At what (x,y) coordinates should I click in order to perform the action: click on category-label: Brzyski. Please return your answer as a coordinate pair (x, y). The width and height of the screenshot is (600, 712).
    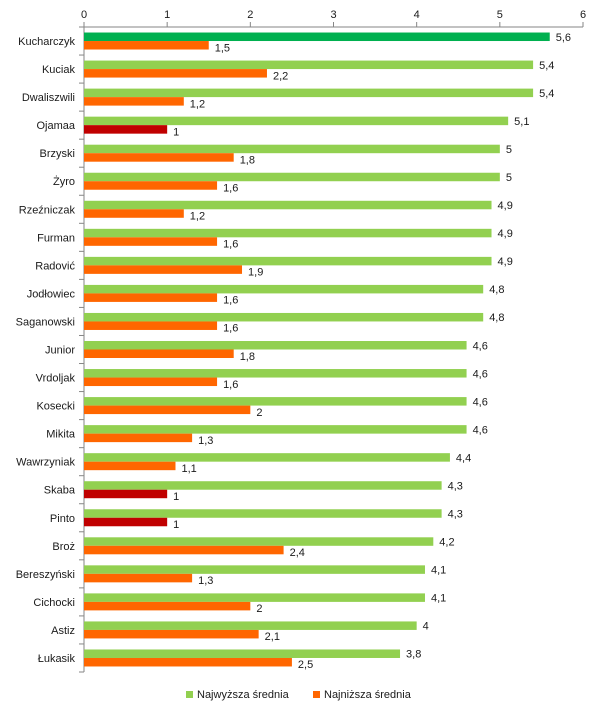
    Looking at the image, I should click on (57, 154).